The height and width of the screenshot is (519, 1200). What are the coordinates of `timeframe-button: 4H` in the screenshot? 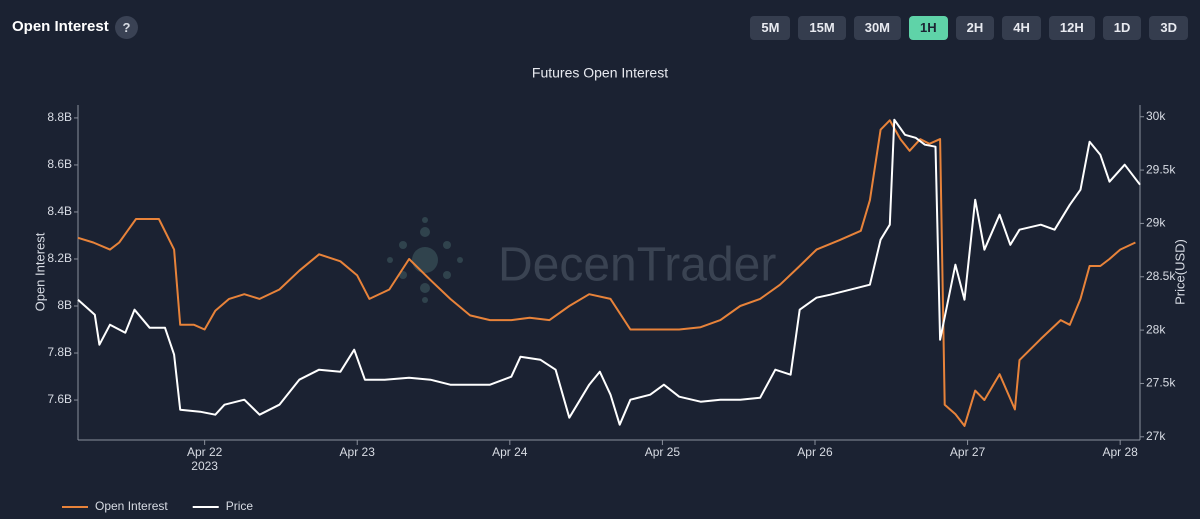 It's located at (1021, 28).